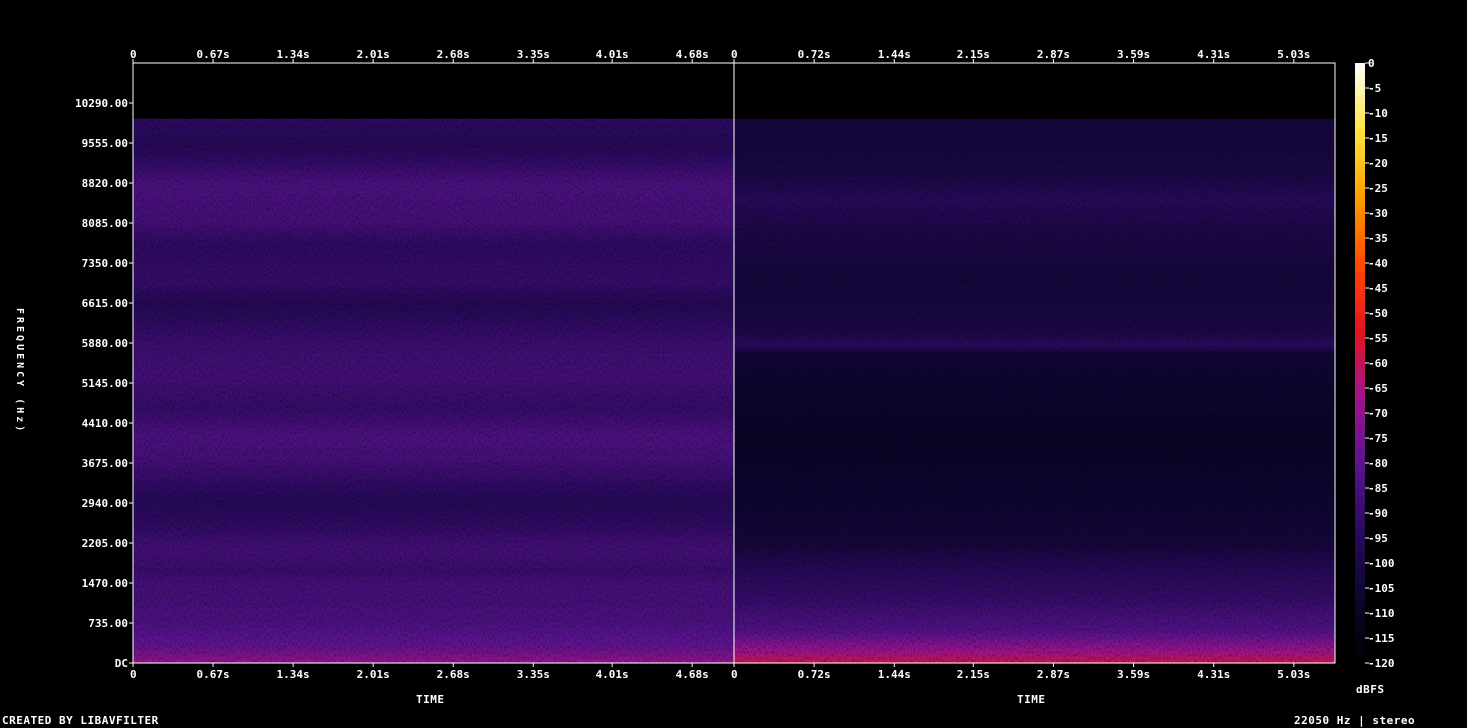 This screenshot has height=728, width=1467. I want to click on time-tick-label-top: 4.68s, so click(692, 54).